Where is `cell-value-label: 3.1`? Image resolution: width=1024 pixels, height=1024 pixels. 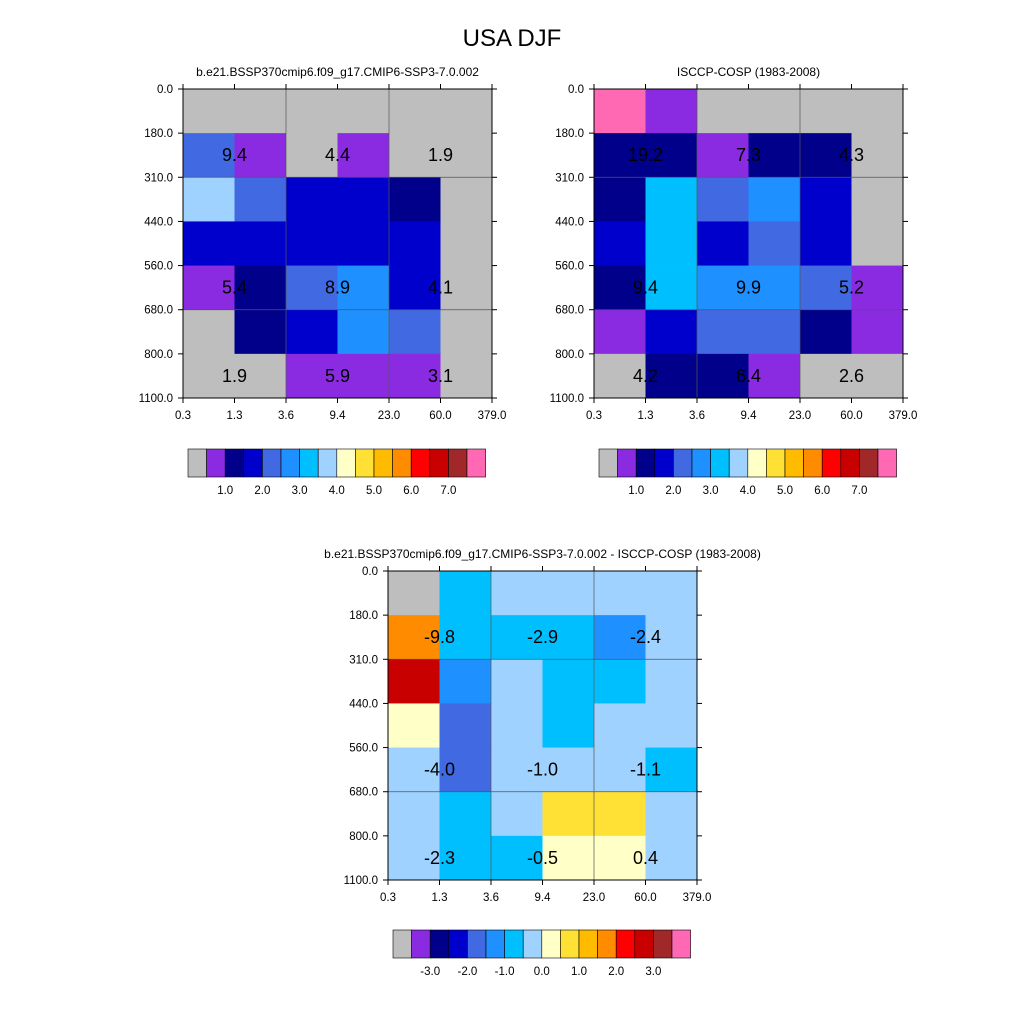
cell-value-label: 3.1 is located at coordinates (440, 376).